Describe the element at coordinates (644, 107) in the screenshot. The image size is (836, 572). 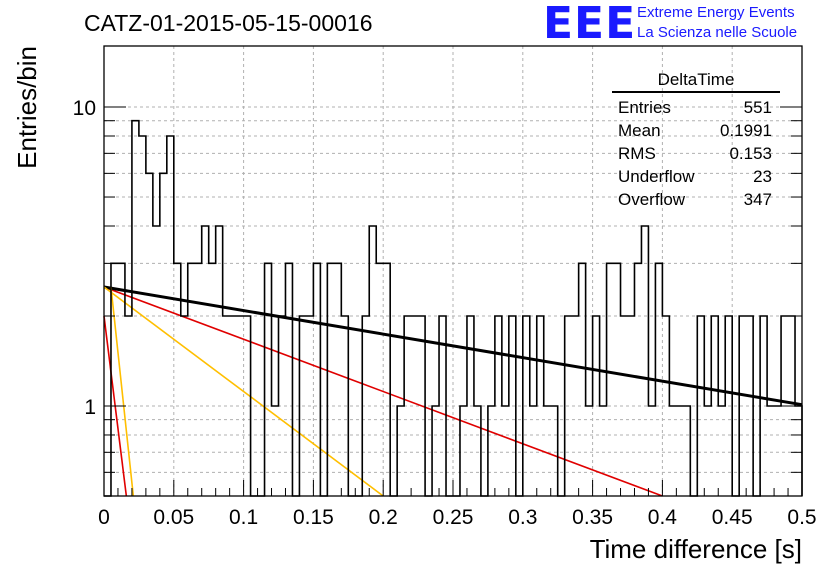
I see `stats-label: Entries` at that location.